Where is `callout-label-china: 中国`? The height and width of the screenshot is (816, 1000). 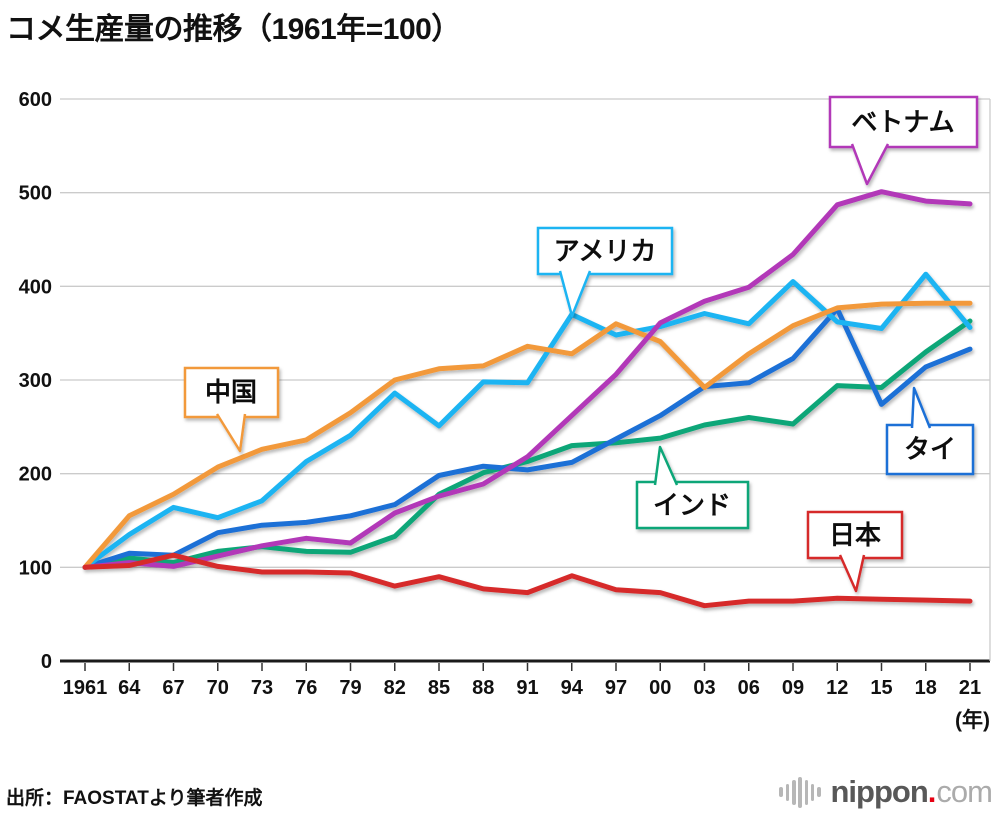 callout-label-china: 中国 is located at coordinates (231, 392).